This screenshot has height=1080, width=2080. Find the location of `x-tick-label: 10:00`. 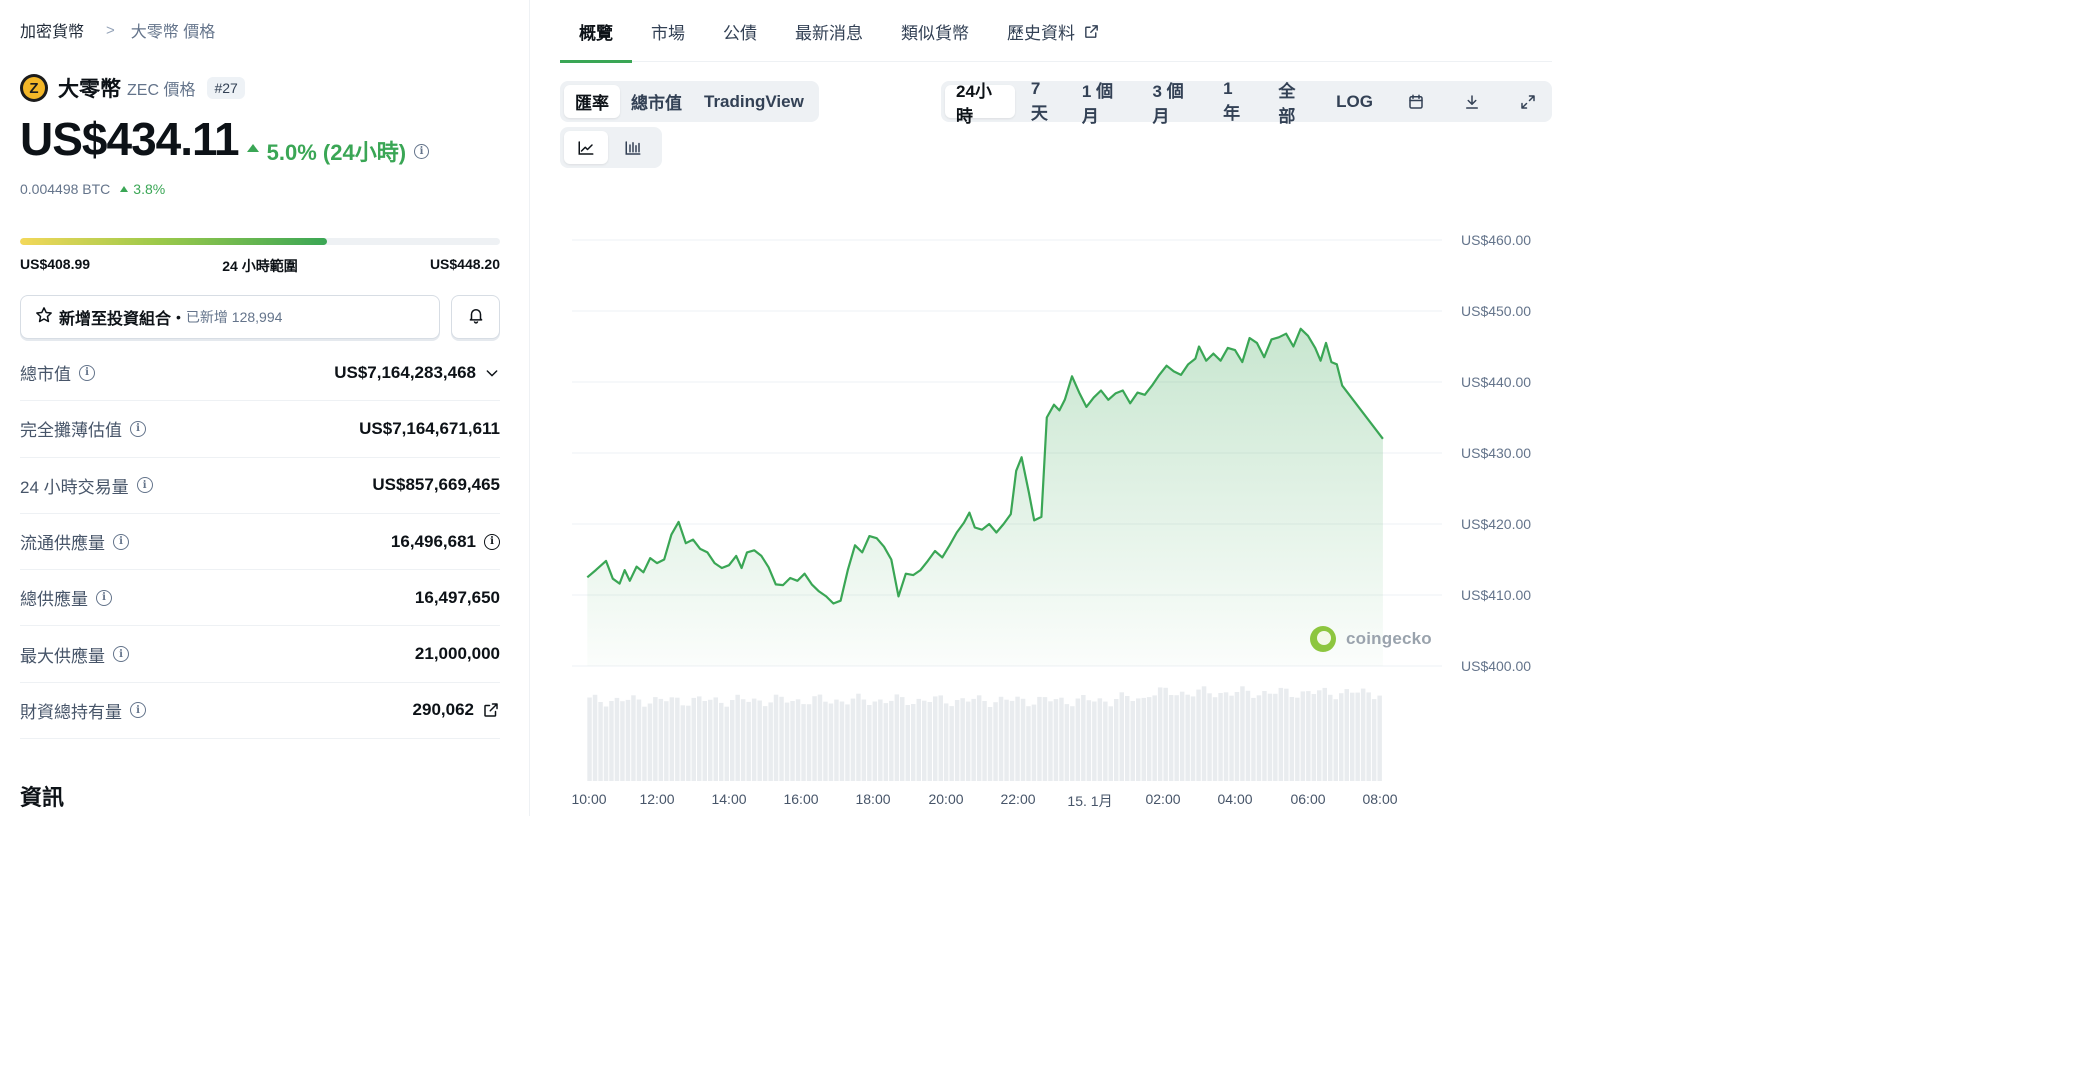

x-tick-label: 10:00 is located at coordinates (589, 799).